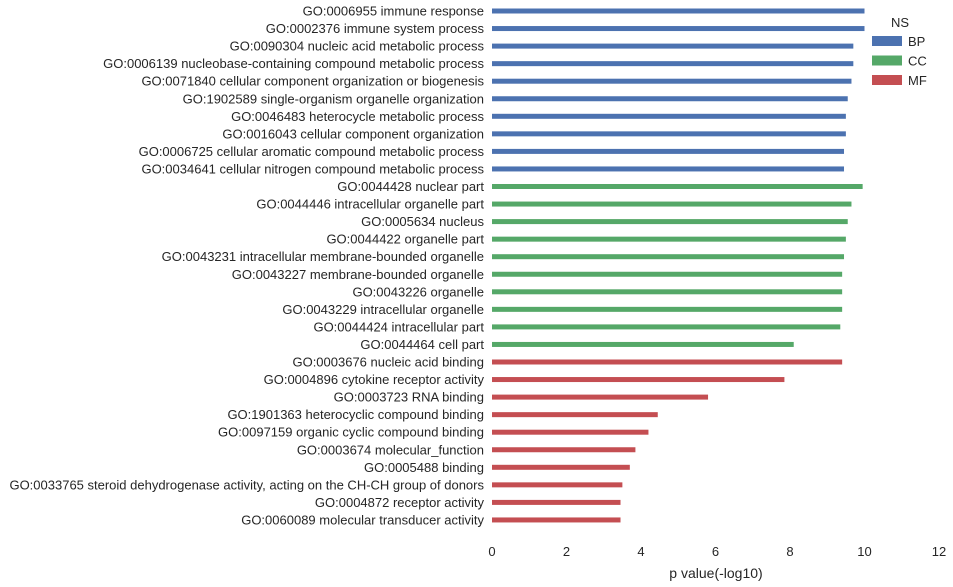 This screenshot has height=587, width=953. I want to click on legend: NS BP CC MF, so click(899, 51).